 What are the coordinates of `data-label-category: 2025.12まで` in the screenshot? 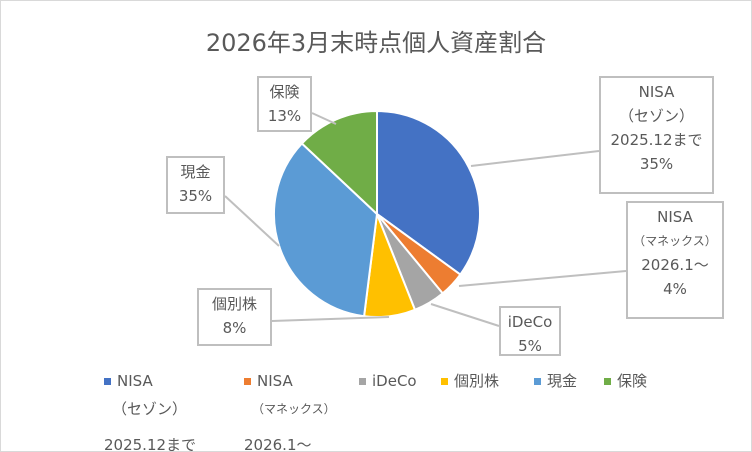 It's located at (656, 140).